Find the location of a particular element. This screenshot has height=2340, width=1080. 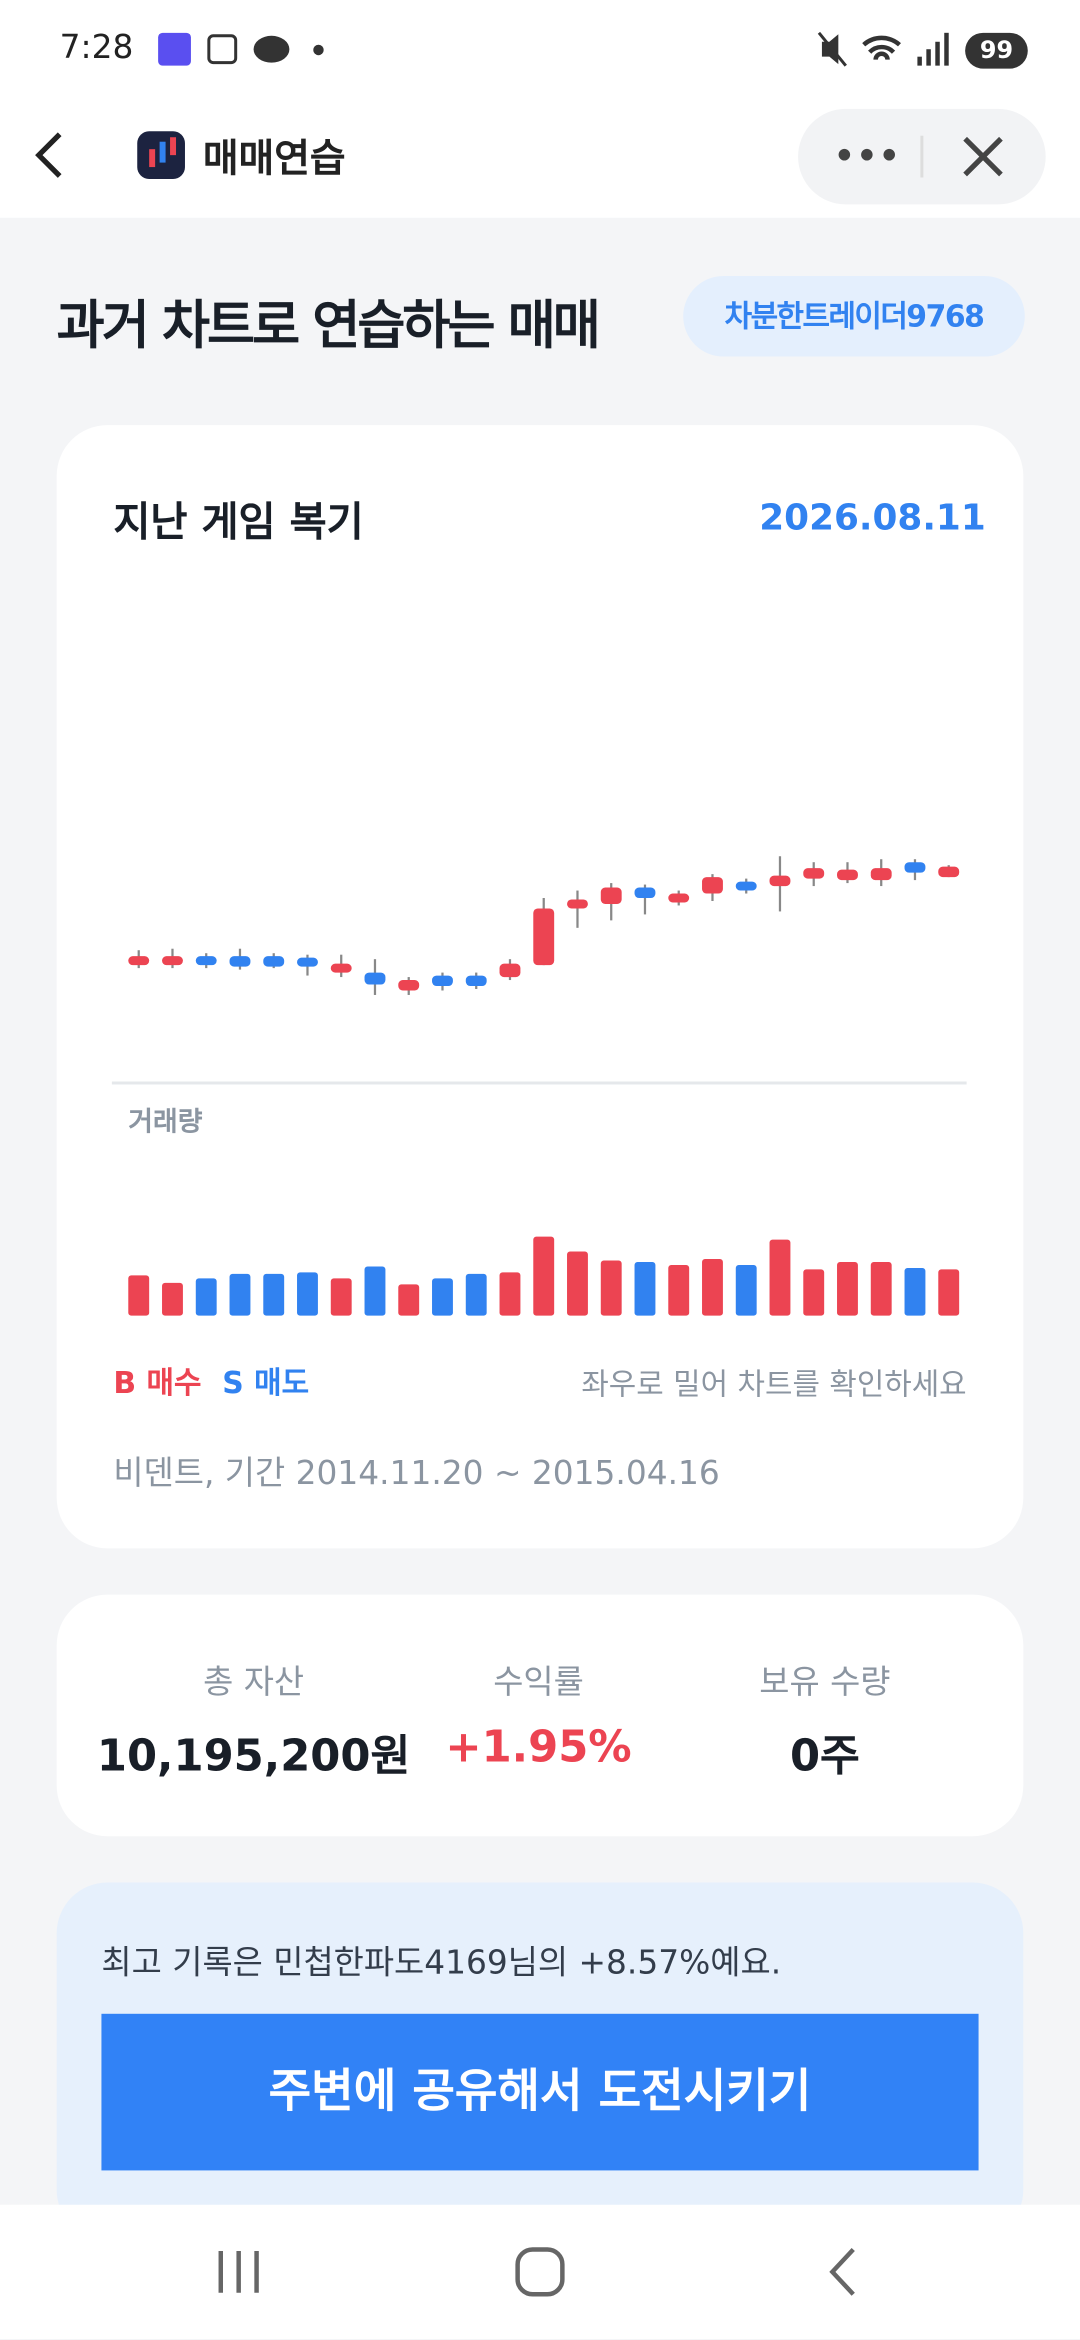

app-icon is located at coordinates (161, 155).